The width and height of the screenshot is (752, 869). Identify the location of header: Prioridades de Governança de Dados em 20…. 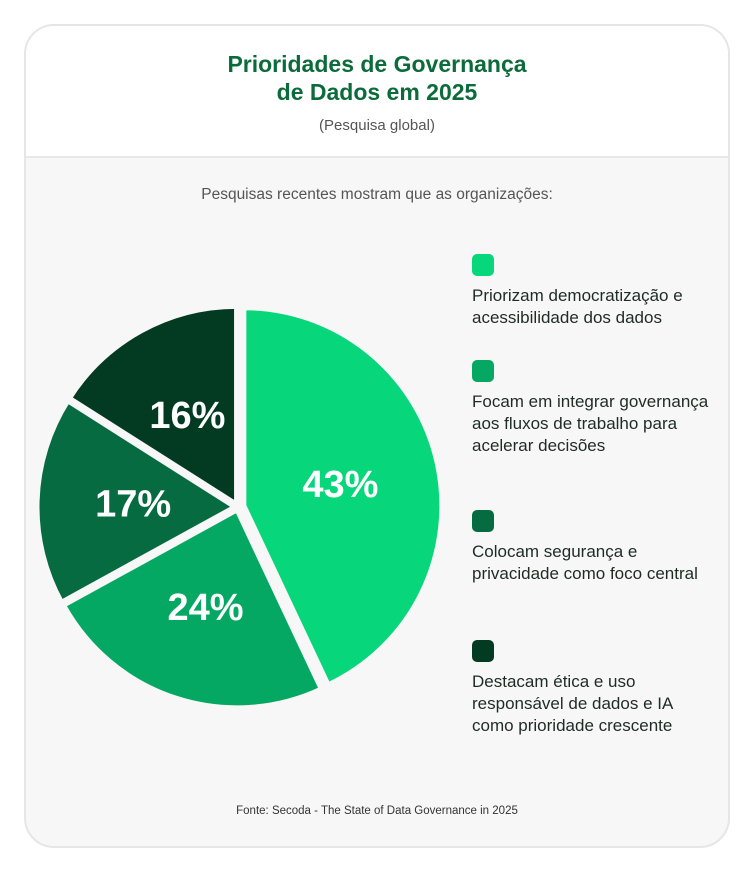
(377, 92).